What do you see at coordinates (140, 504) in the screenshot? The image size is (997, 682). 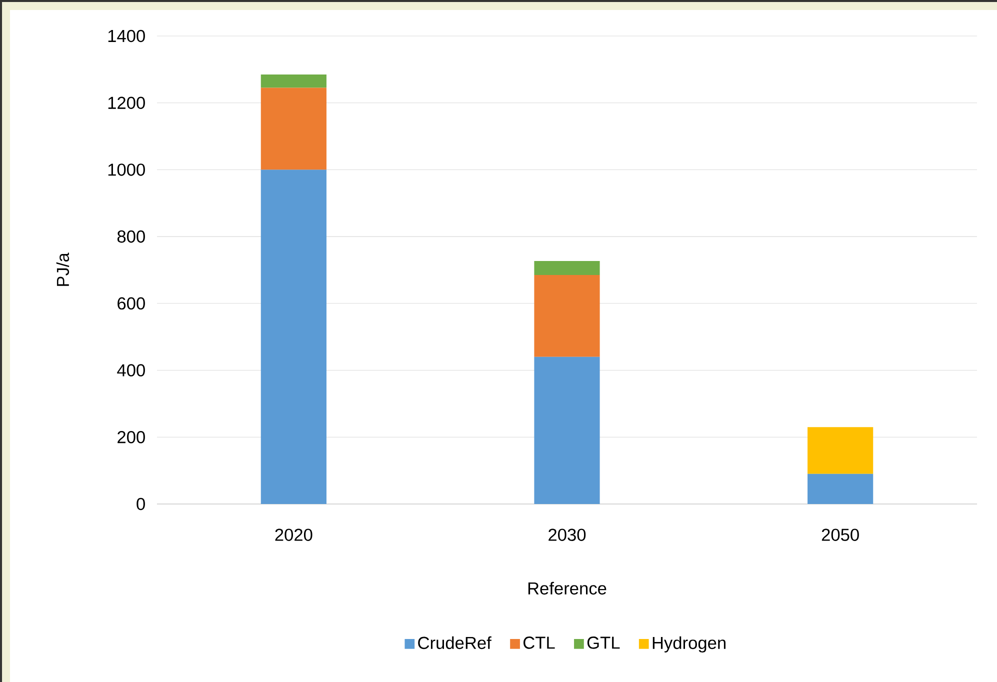 I see `y-tick-label: 0` at bounding box center [140, 504].